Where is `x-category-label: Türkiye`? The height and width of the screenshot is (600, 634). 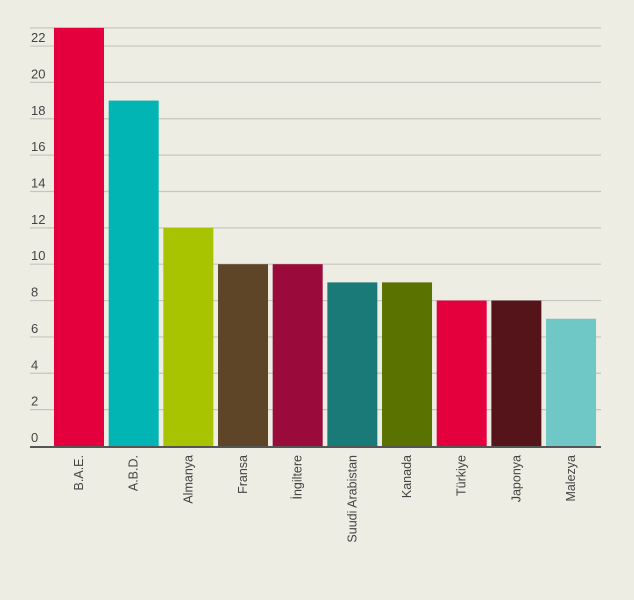 x-category-label: Türkiye is located at coordinates (462, 475).